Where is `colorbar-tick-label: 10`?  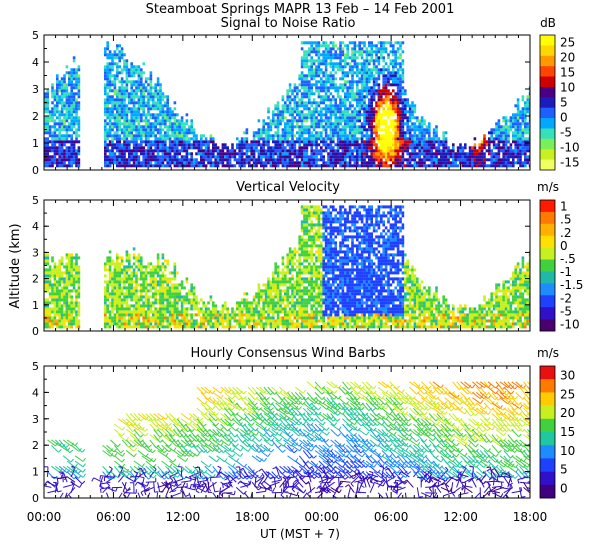 colorbar-tick-label: 10 is located at coordinates (567, 88).